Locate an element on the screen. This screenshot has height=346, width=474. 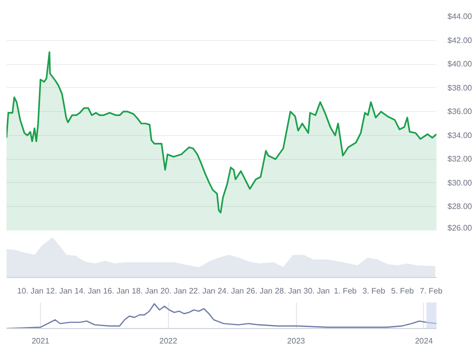
x-tick-label: 2024 is located at coordinates (424, 341).